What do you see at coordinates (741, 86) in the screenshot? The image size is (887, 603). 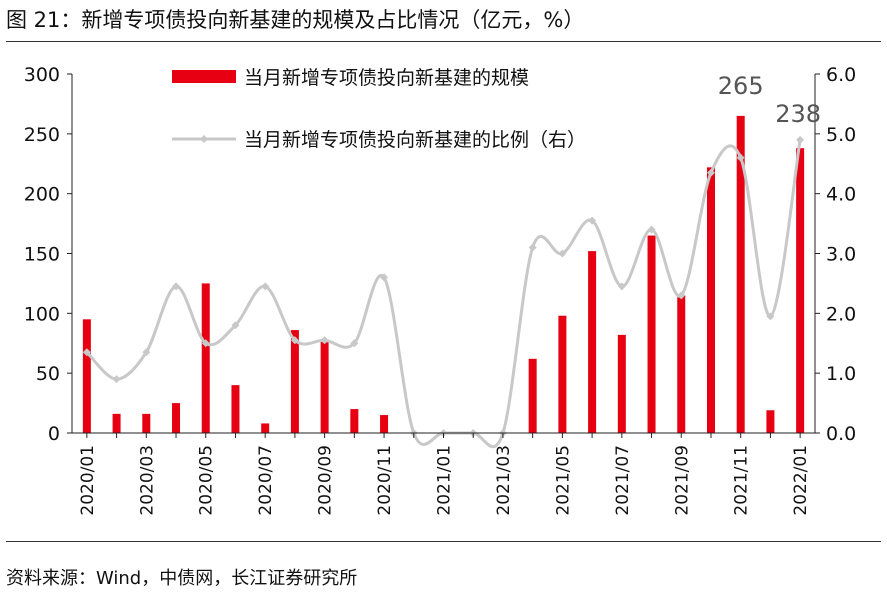 I see `data-label: 265` at bounding box center [741, 86].